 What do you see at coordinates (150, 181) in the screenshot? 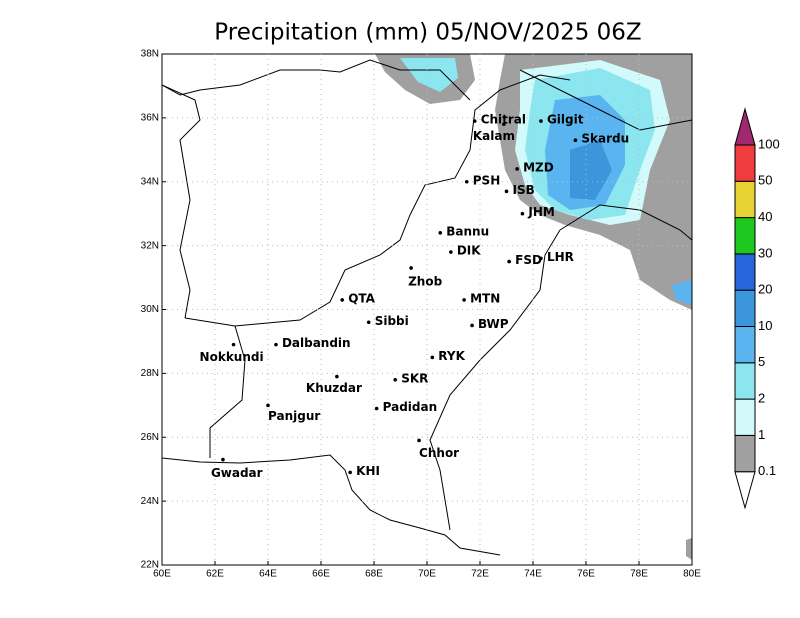
I see `y-tick-label: 34N` at bounding box center [150, 181].